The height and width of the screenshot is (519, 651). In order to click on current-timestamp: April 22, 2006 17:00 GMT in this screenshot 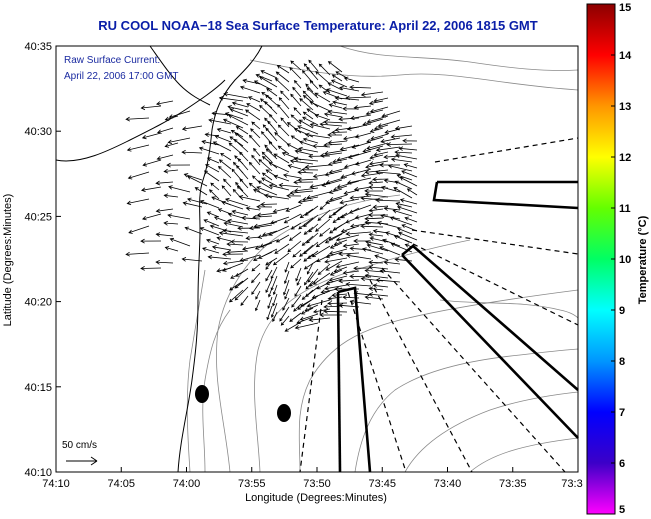, I will do `click(121, 76)`.